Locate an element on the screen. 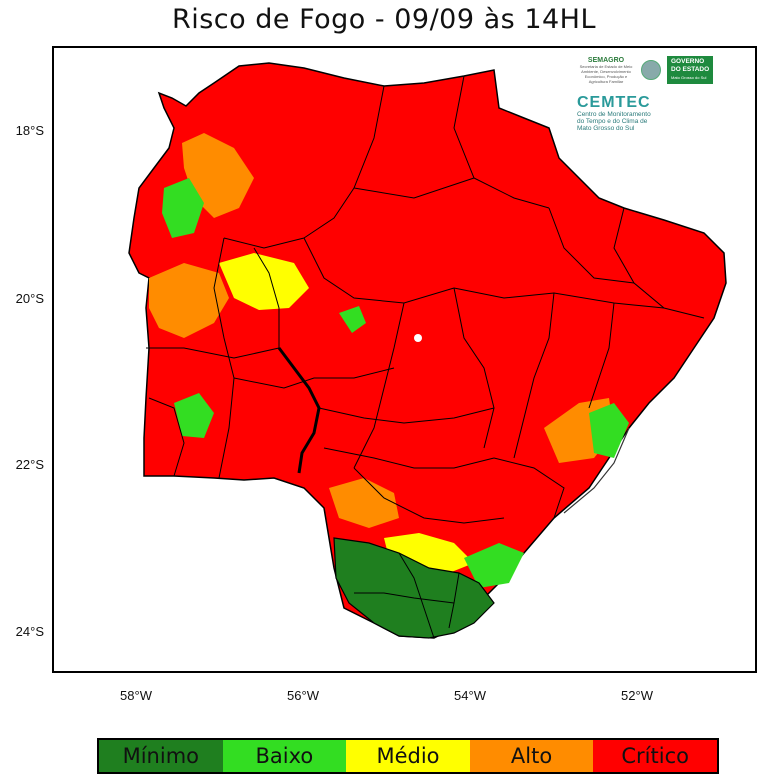  state-seal-icon is located at coordinates (651, 70).